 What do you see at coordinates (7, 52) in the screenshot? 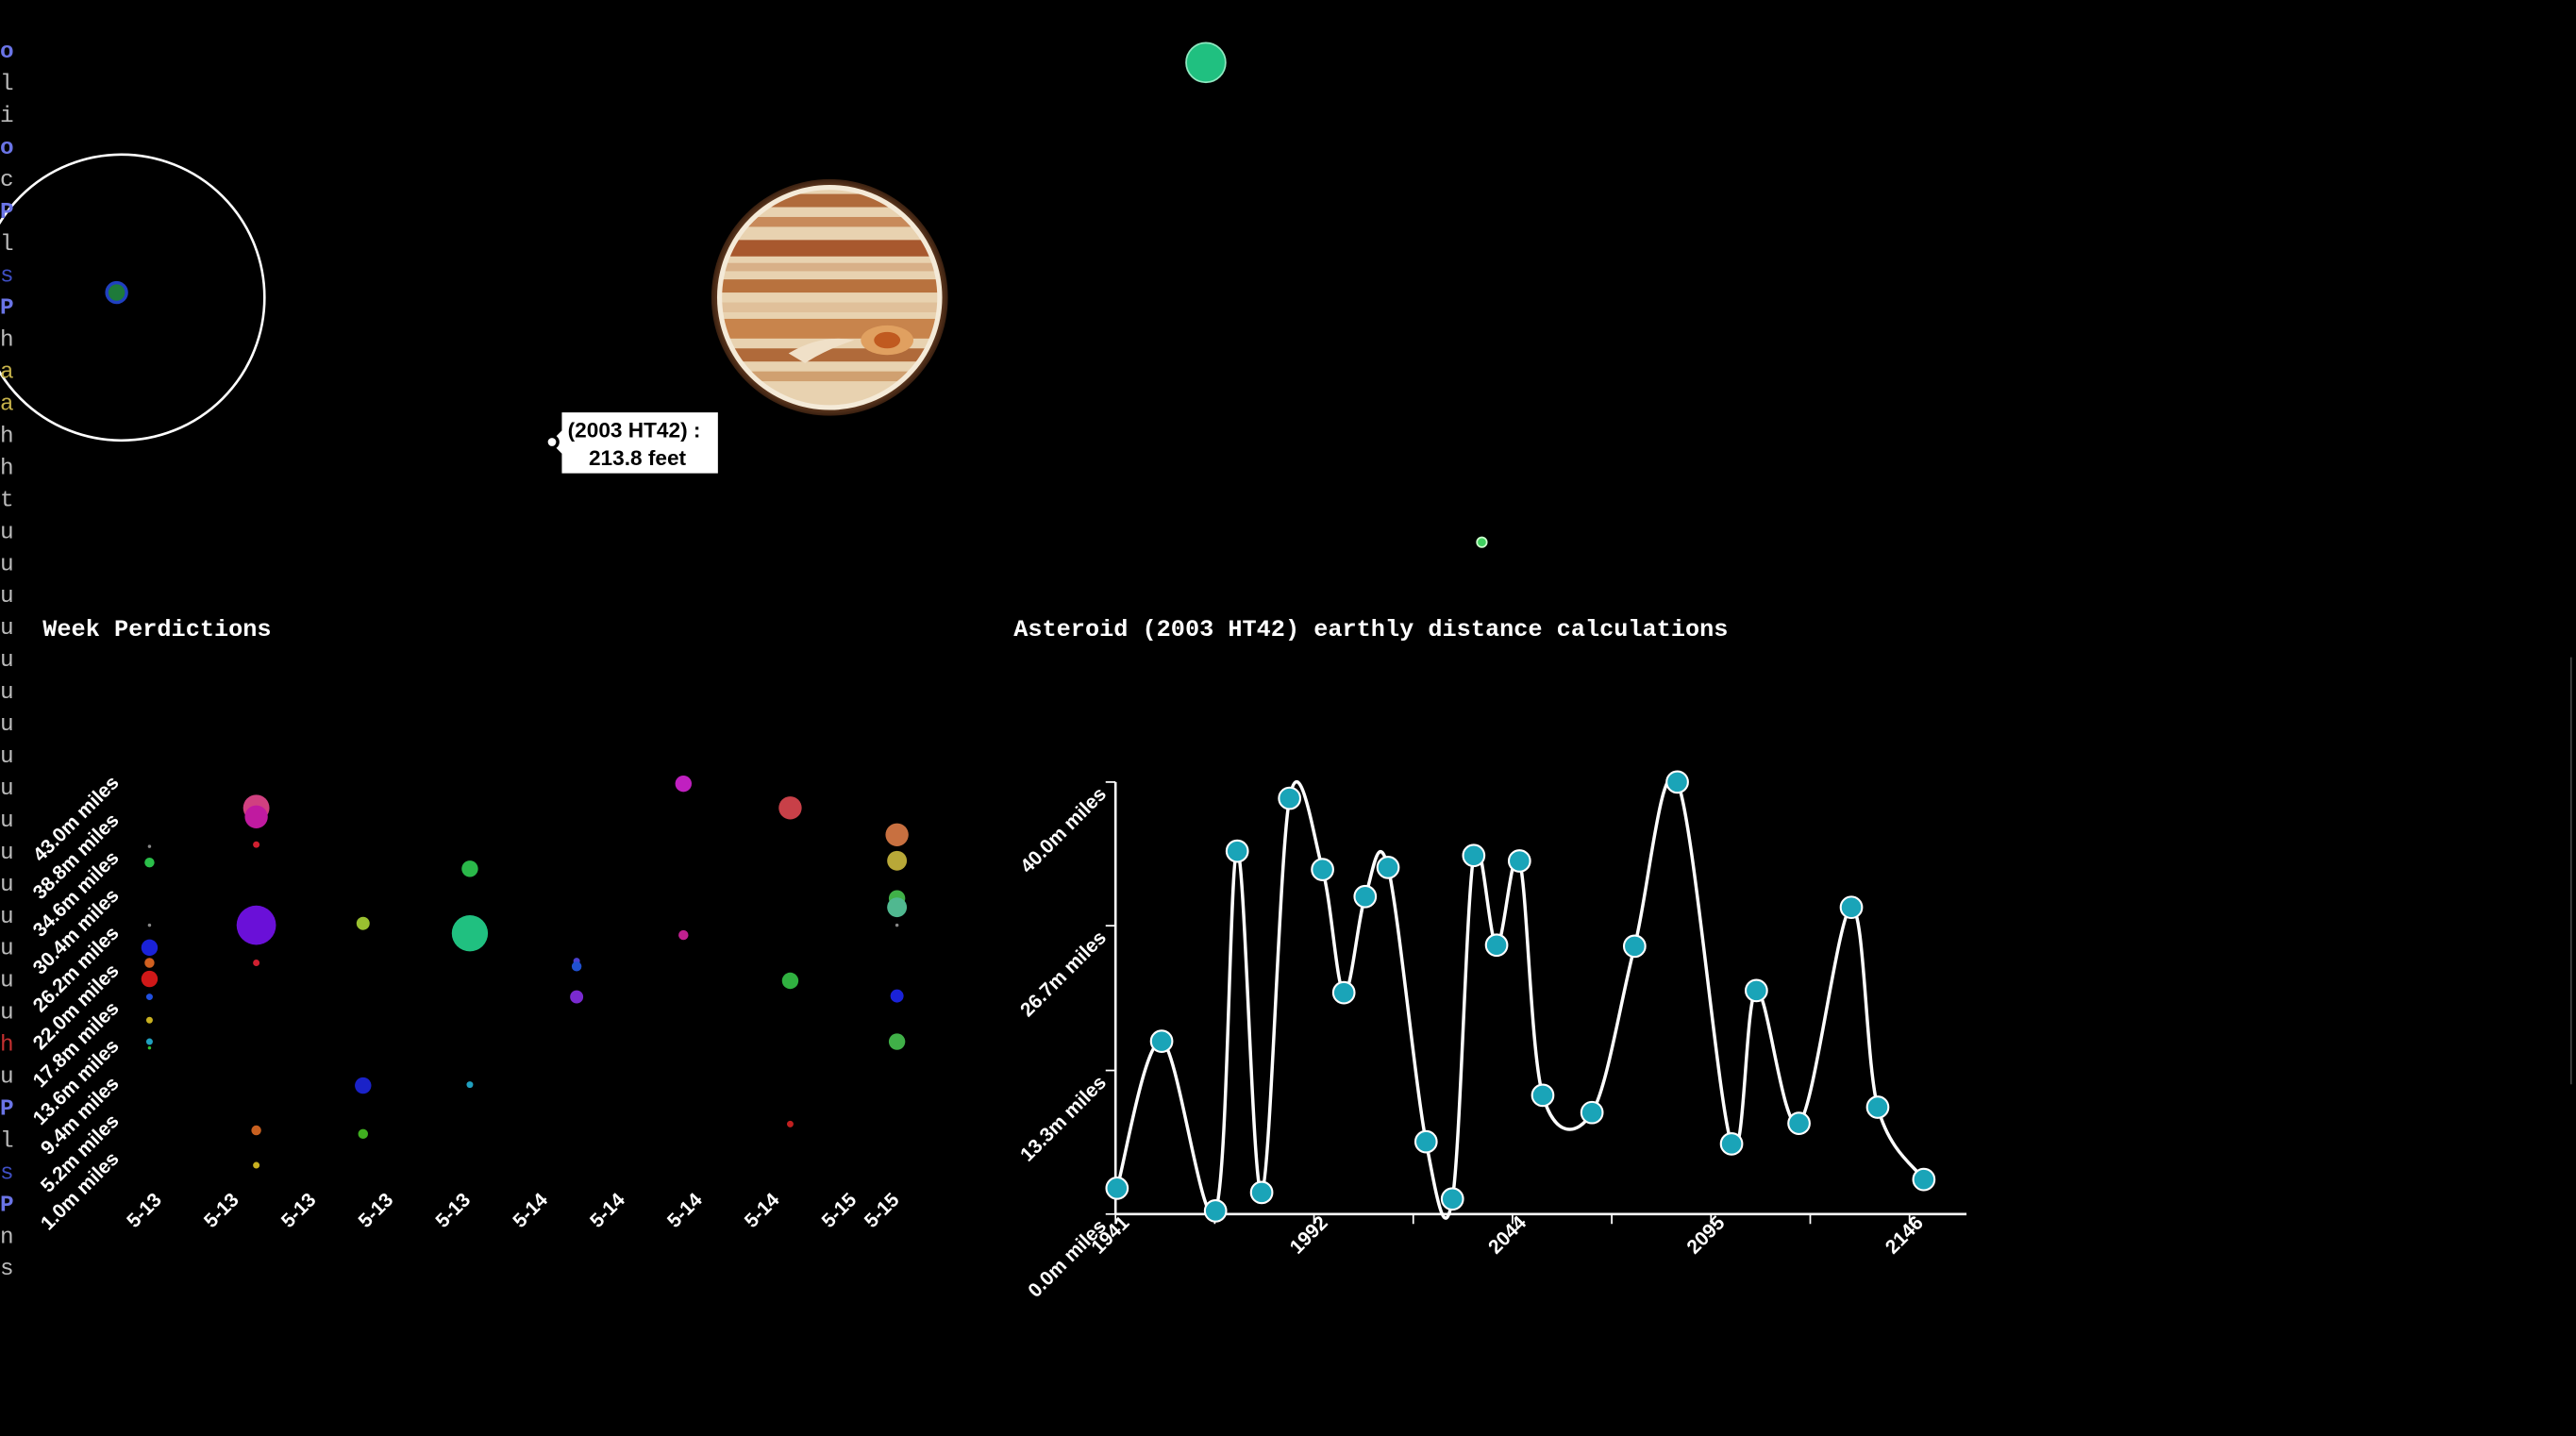
I see `code-letter: o` at bounding box center [7, 52].